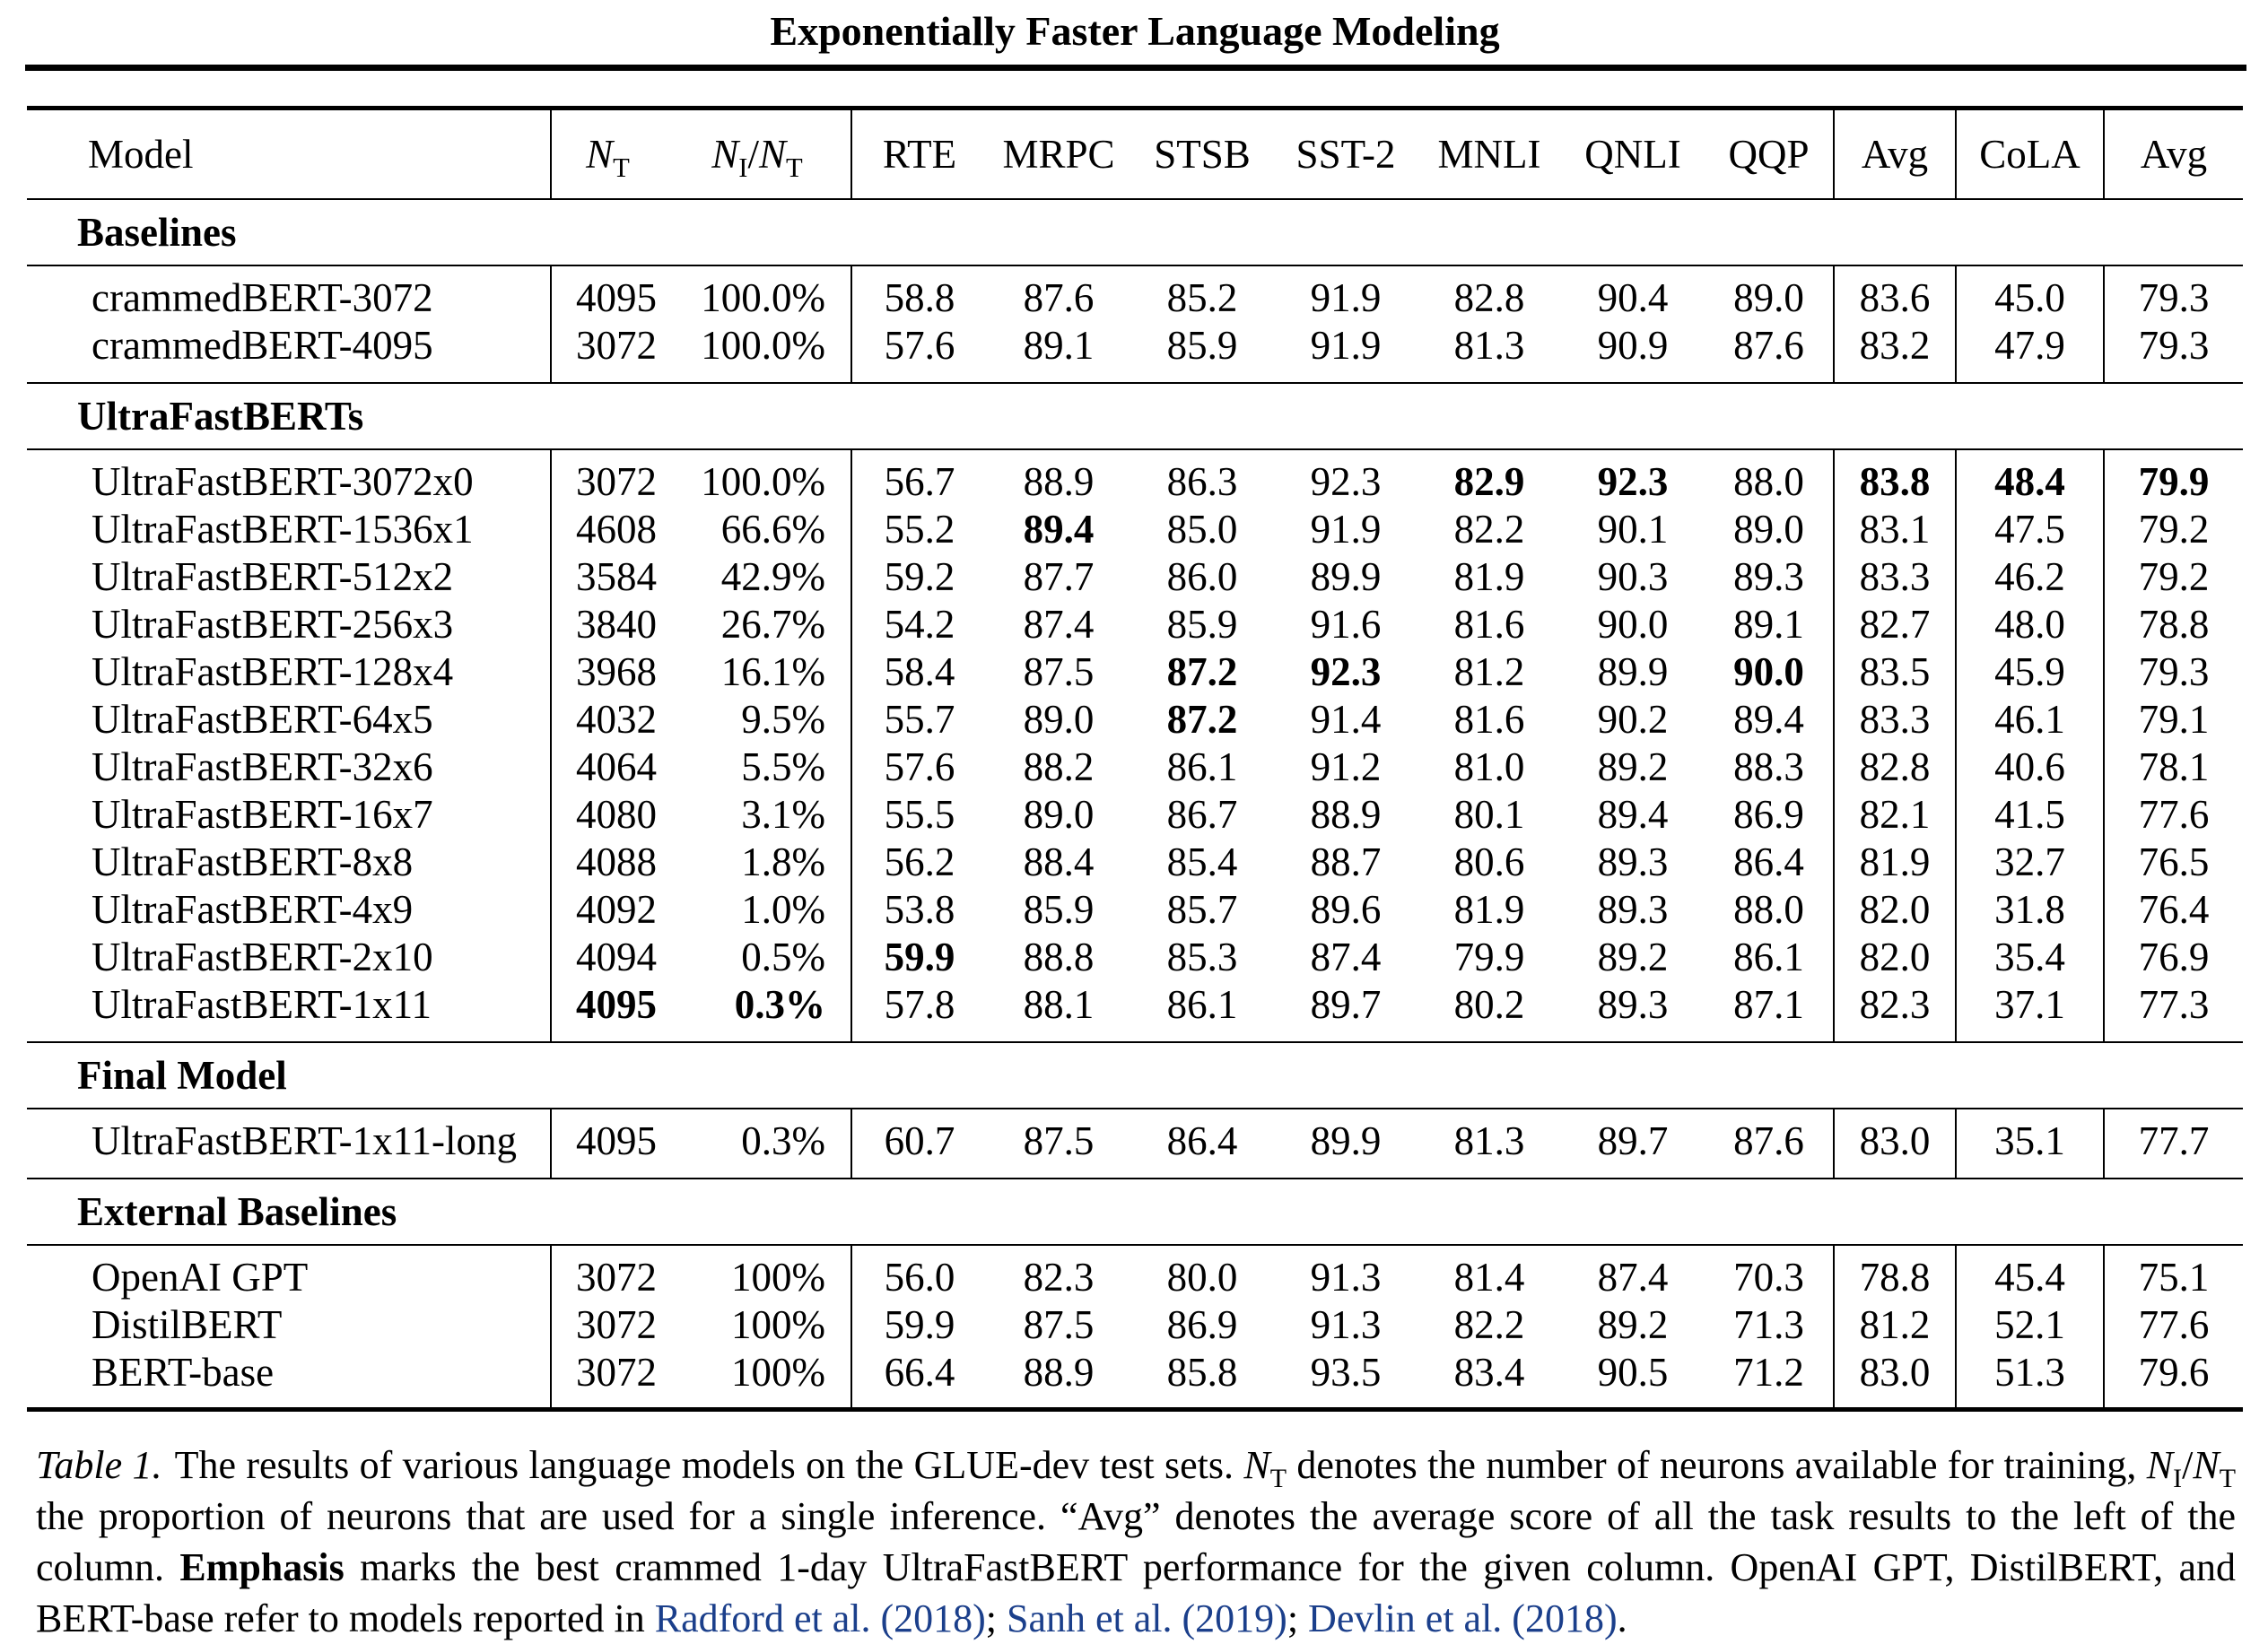 This screenshot has height=1644, width=2268. What do you see at coordinates (1769, 154) in the screenshot?
I see `column-header-qqp: QQP` at bounding box center [1769, 154].